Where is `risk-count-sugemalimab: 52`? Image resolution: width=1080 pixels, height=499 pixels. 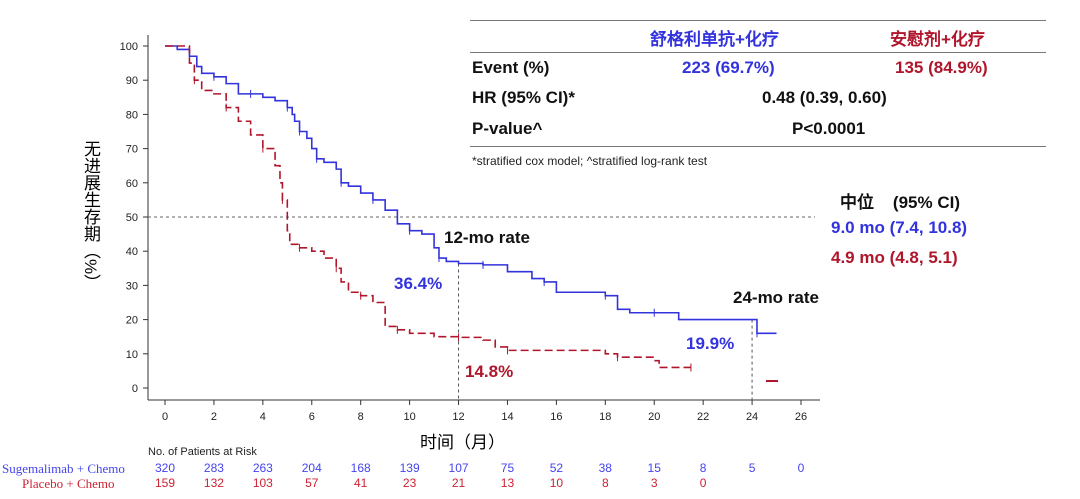 risk-count-sugemalimab: 52 is located at coordinates (556, 468).